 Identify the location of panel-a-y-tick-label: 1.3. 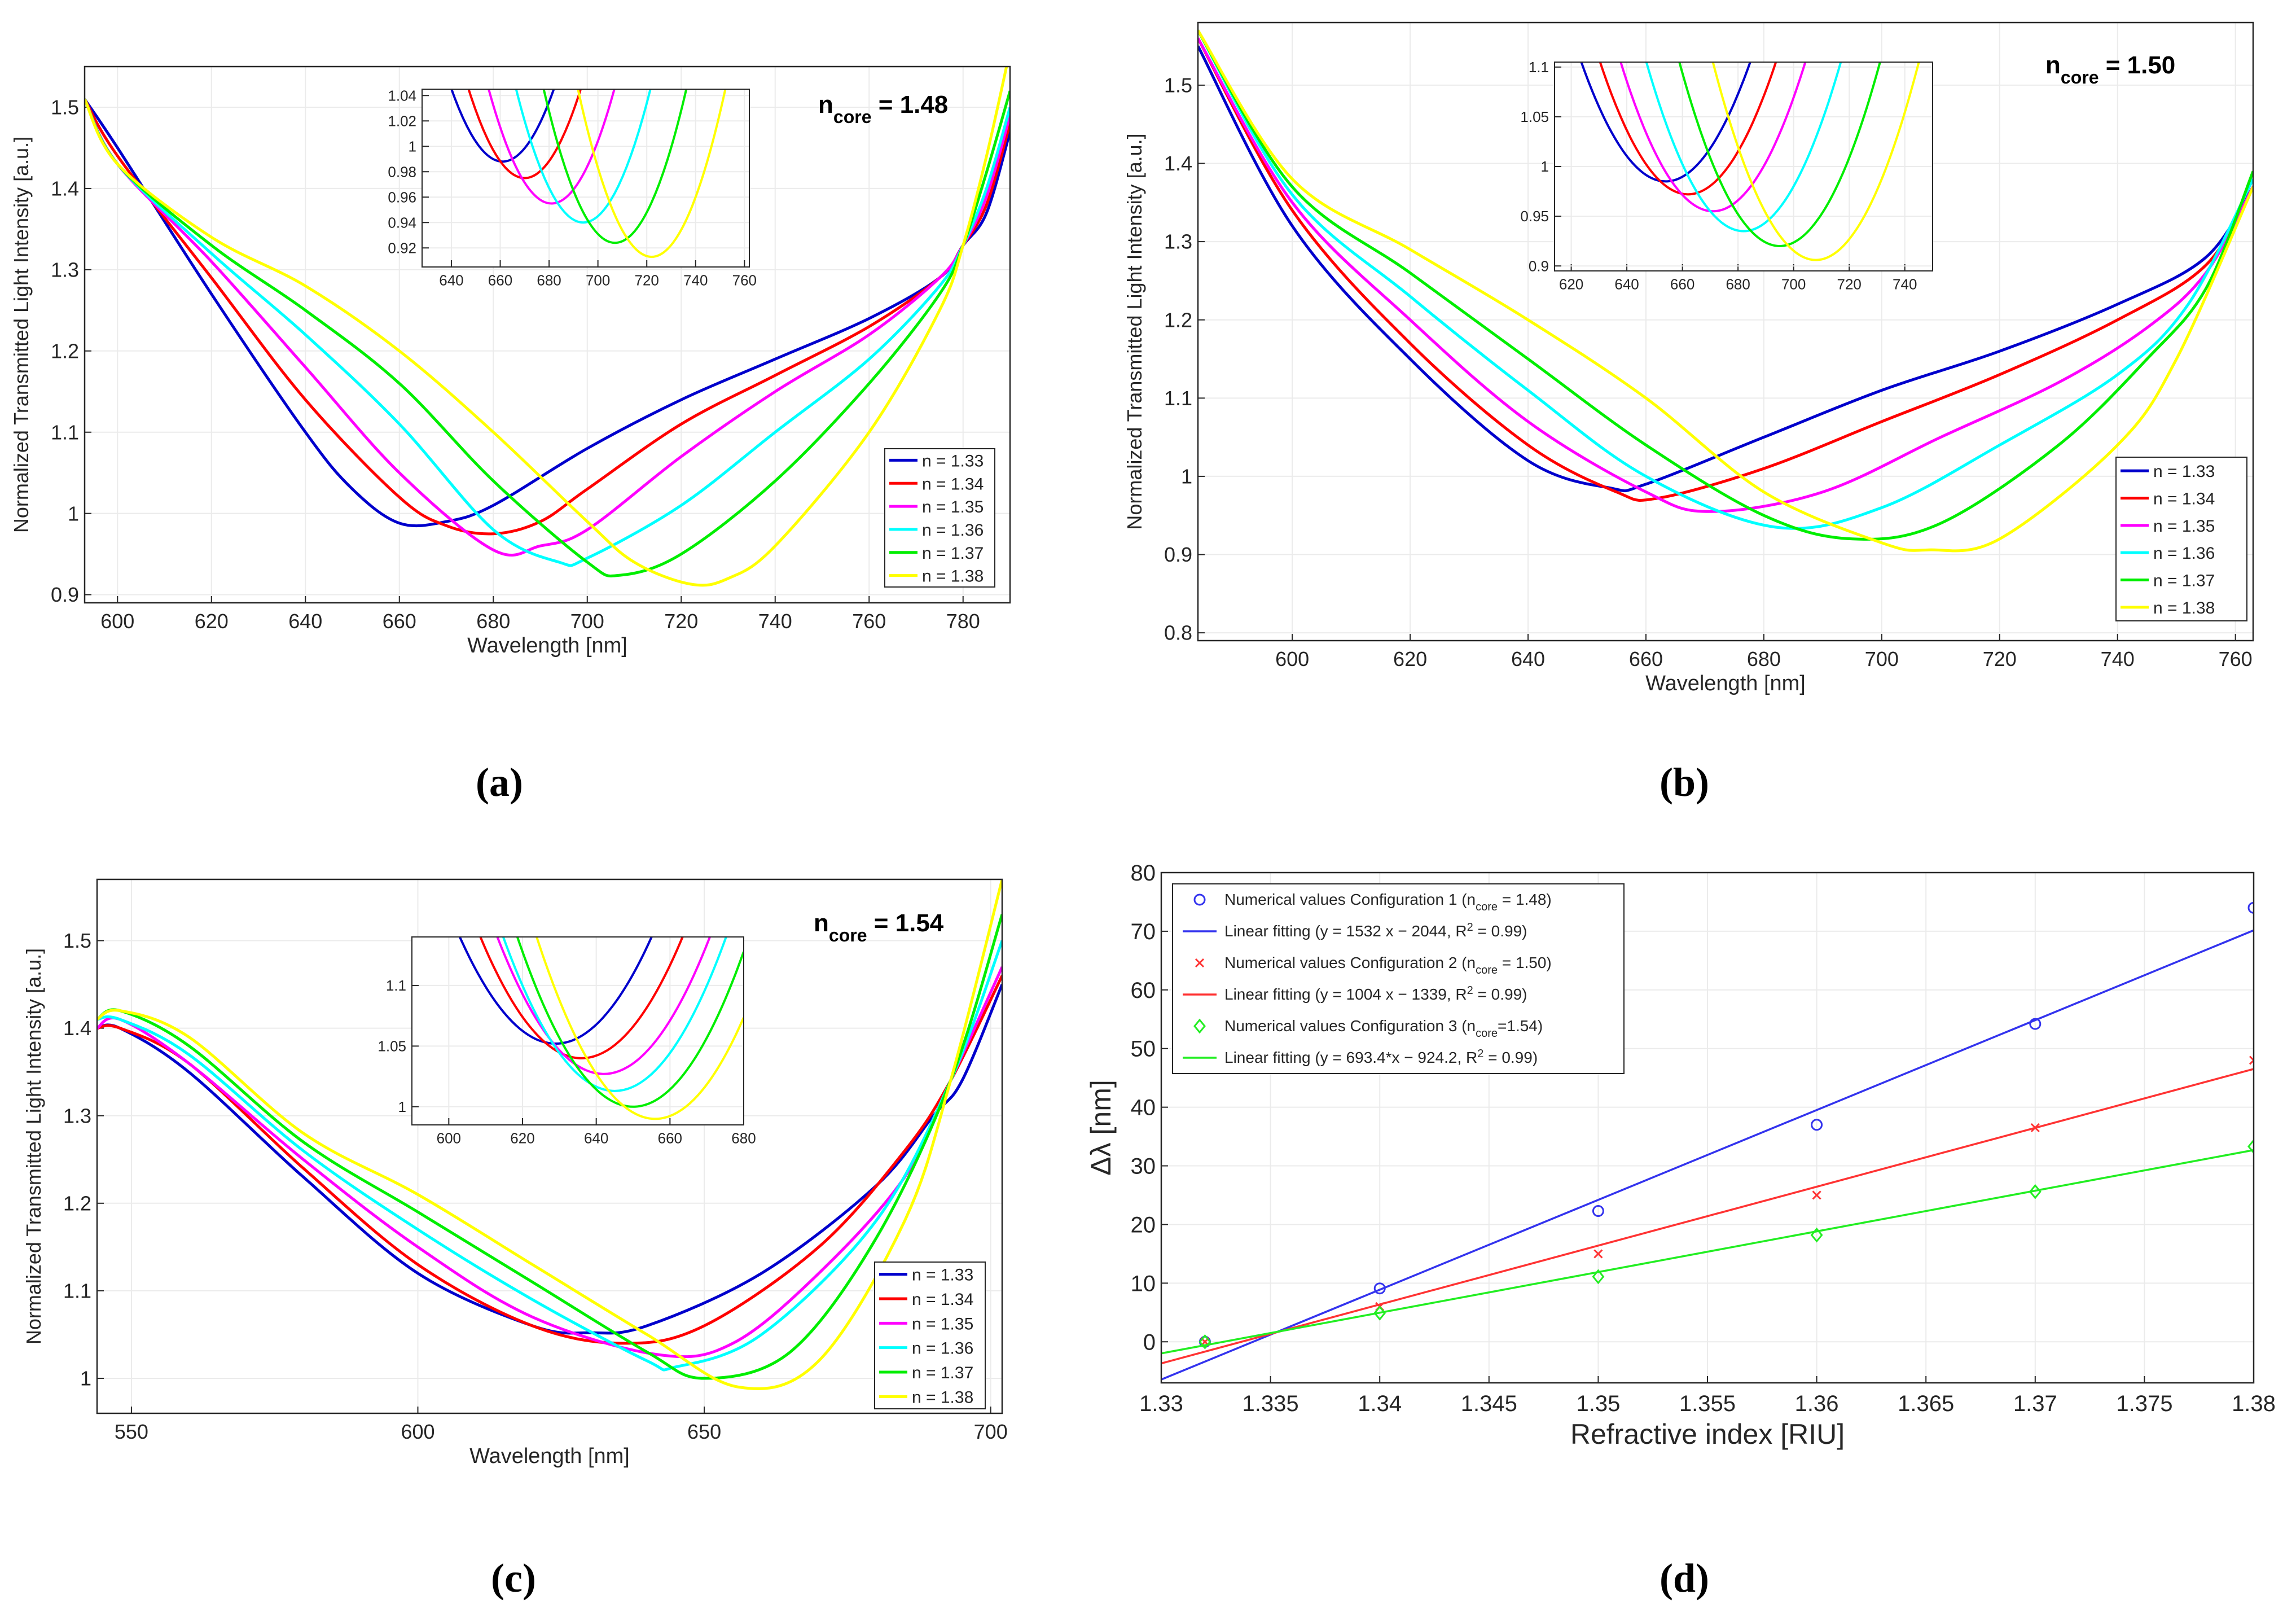
(65, 269).